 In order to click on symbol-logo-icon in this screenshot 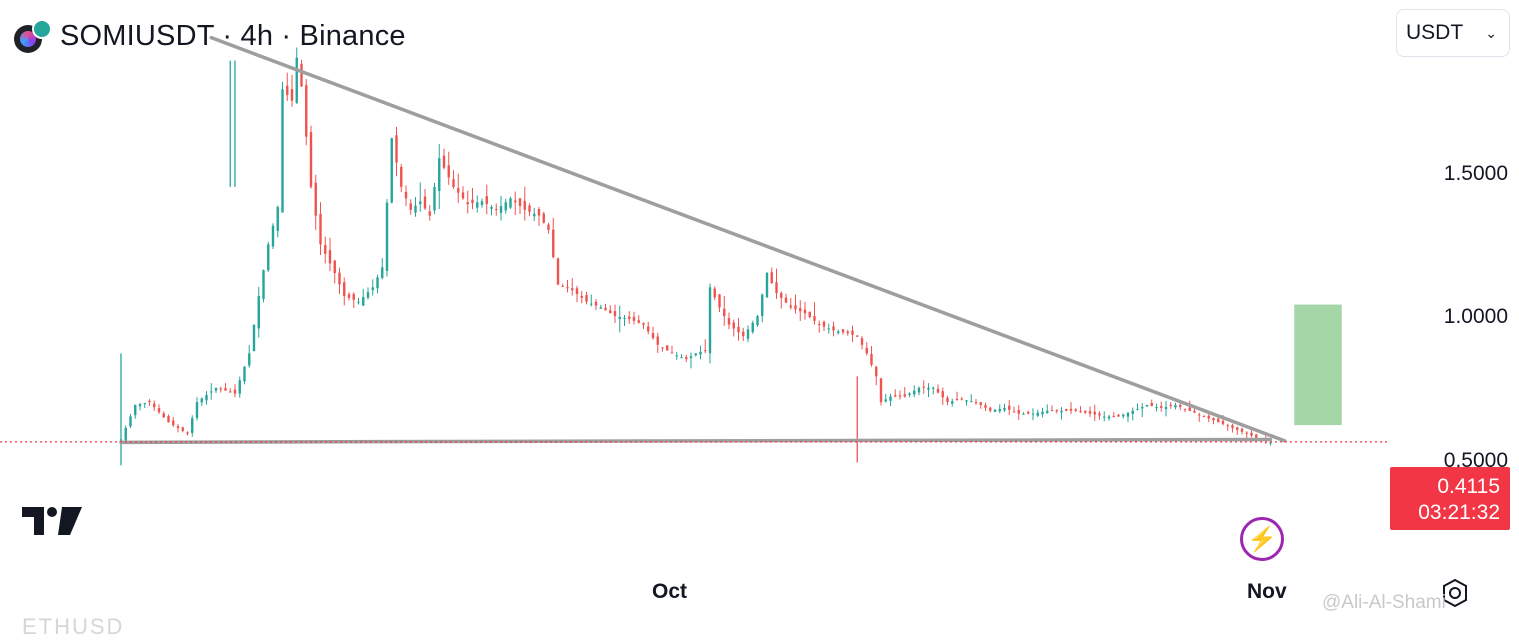, I will do `click(33, 36)`.